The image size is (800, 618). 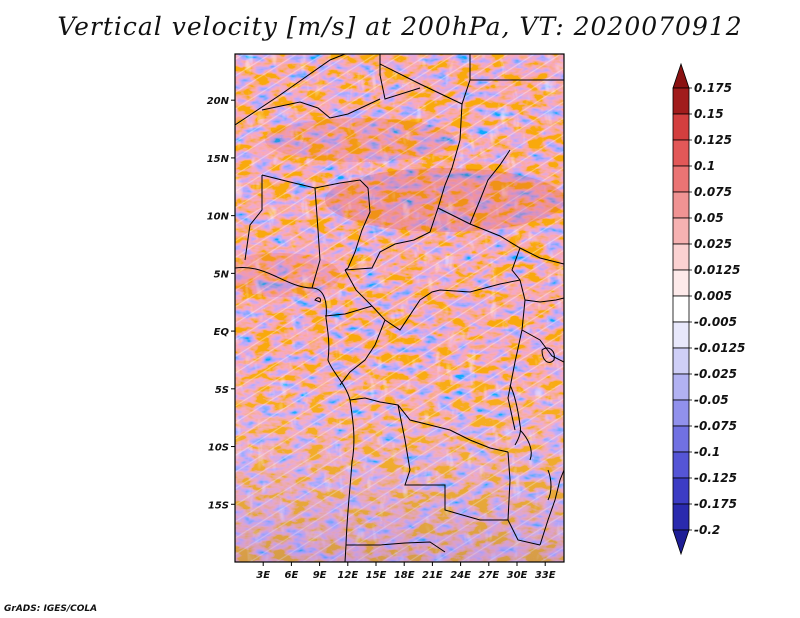 What do you see at coordinates (221, 303) in the screenshot?
I see `y-axis: 20N 15N 10N 5N EQ 5S 10S 15S` at bounding box center [221, 303].